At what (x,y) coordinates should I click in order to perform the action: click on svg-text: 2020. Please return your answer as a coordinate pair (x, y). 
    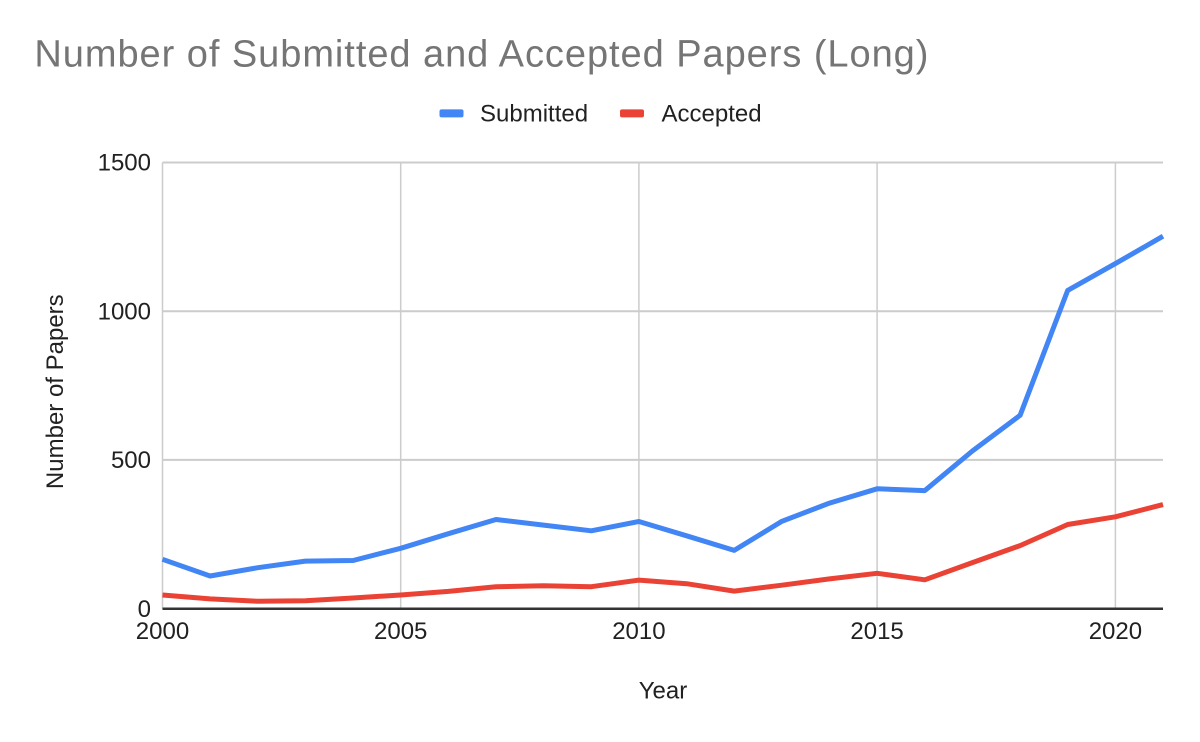
    Looking at the image, I should click on (1115, 631).